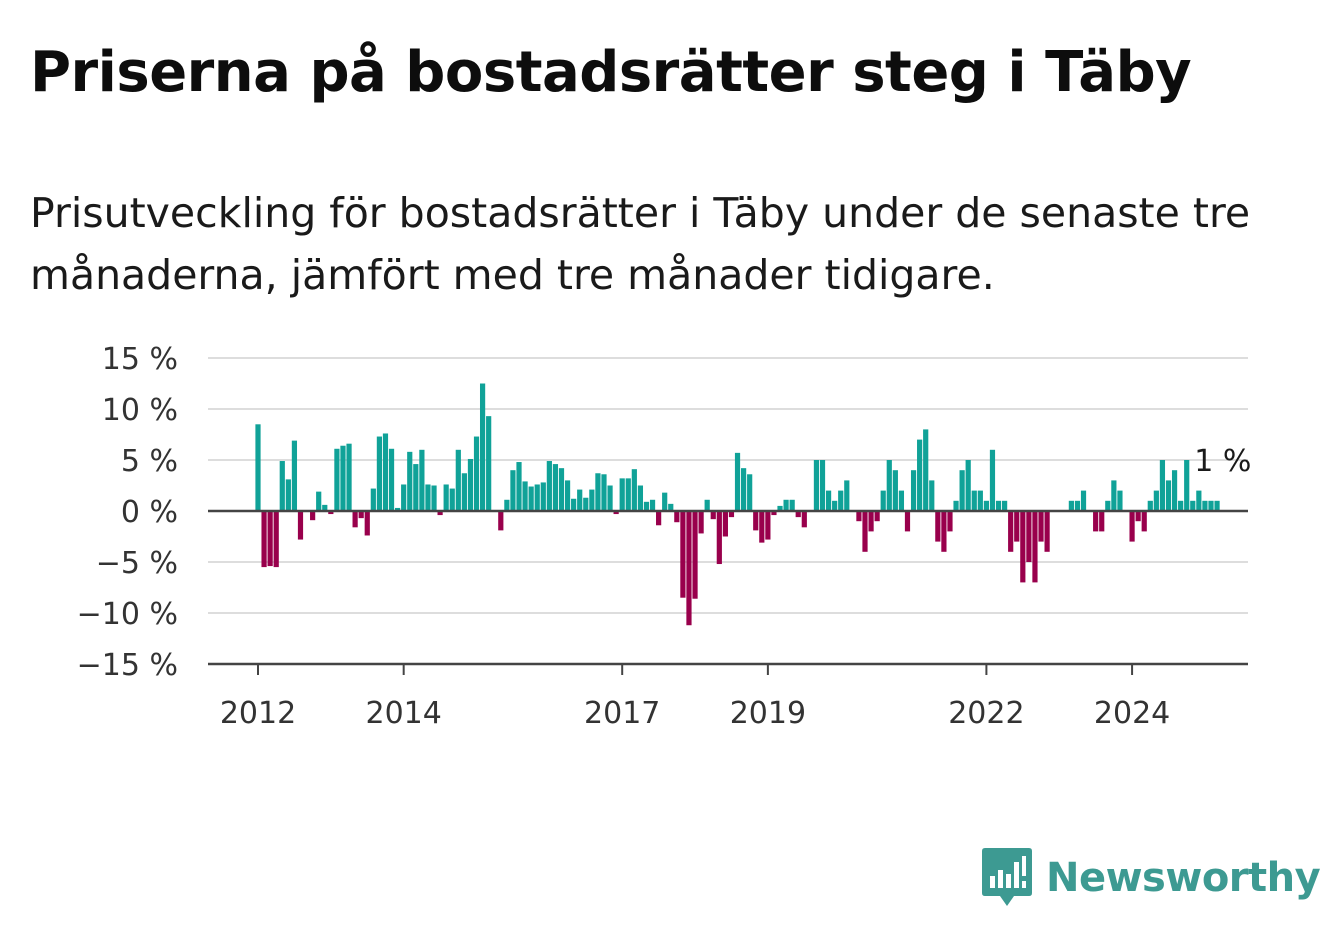  What do you see at coordinates (695, 697) in the screenshot?
I see `x-axis-ticks: 2012 2014 2017 2019 2022 2024` at bounding box center [695, 697].